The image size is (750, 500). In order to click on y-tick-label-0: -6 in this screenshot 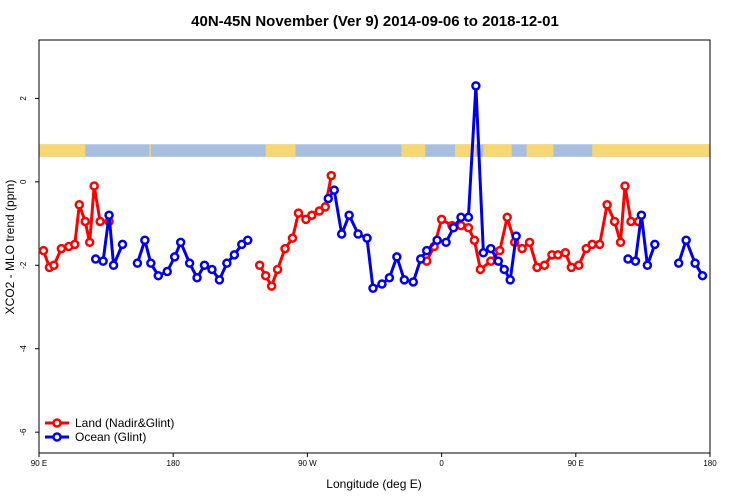, I will do `click(23, 432)`.